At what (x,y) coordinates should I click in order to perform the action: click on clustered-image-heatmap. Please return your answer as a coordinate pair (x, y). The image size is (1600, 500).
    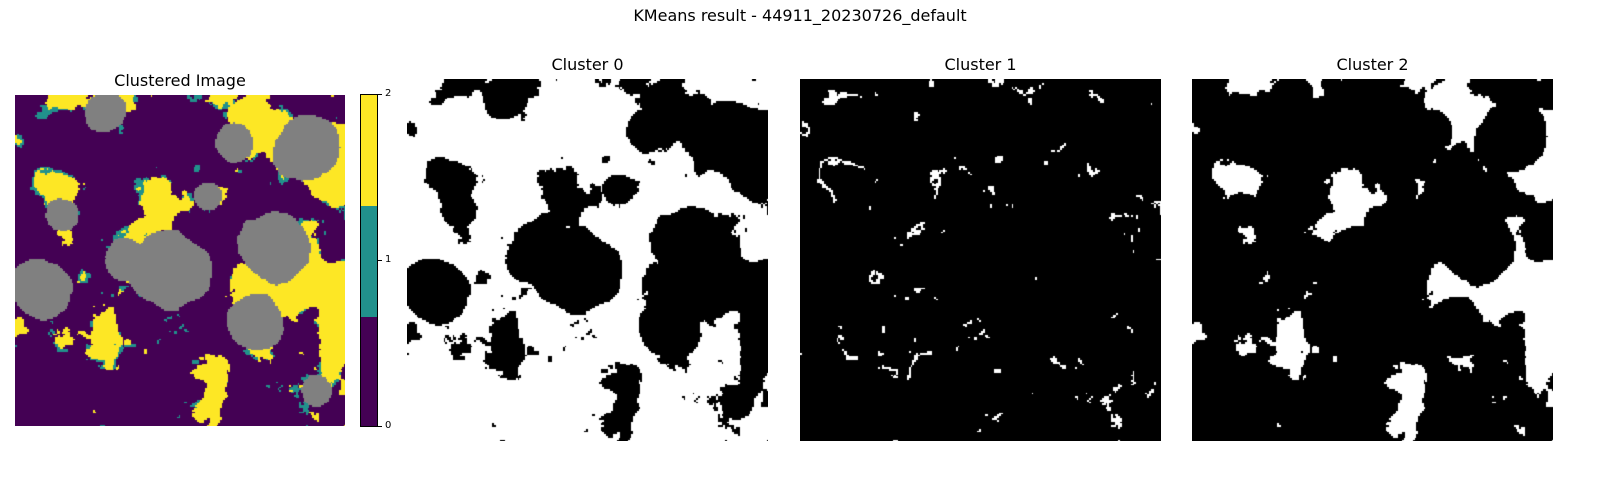
    Looking at the image, I should click on (180, 260).